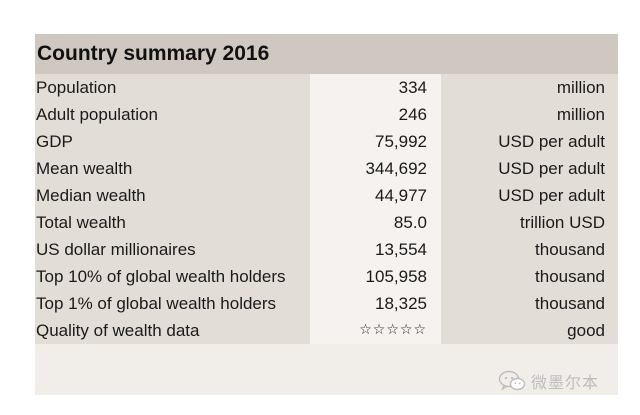 The height and width of the screenshot is (415, 640). I want to click on row-label: Population, so click(76, 87).